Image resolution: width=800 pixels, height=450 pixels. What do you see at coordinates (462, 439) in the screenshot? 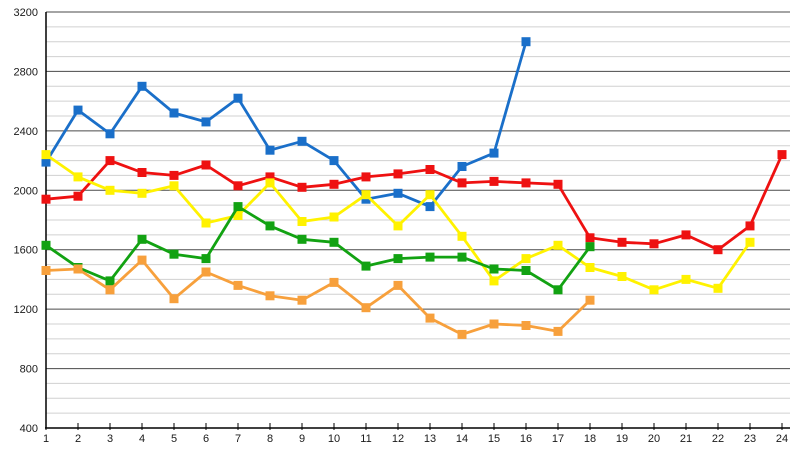
I see `x-axis-tick-label: 14` at bounding box center [462, 439].